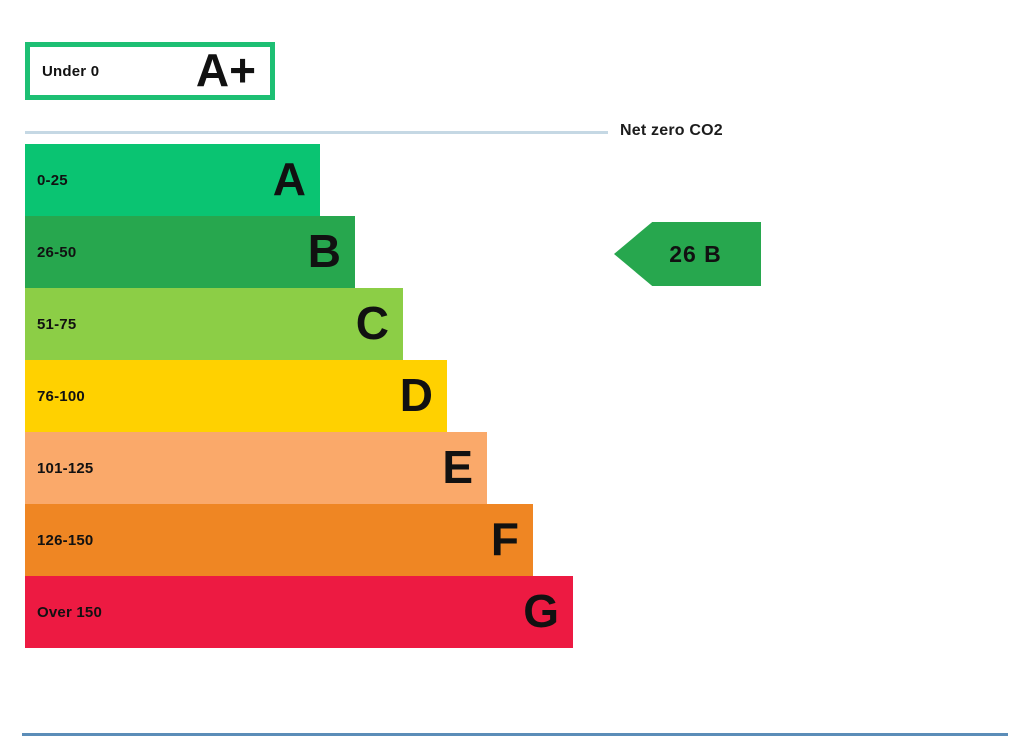 Image resolution: width=1024 pixels, height=745 pixels. What do you see at coordinates (416, 395) in the screenshot?
I see `band-letter-d: D` at bounding box center [416, 395].